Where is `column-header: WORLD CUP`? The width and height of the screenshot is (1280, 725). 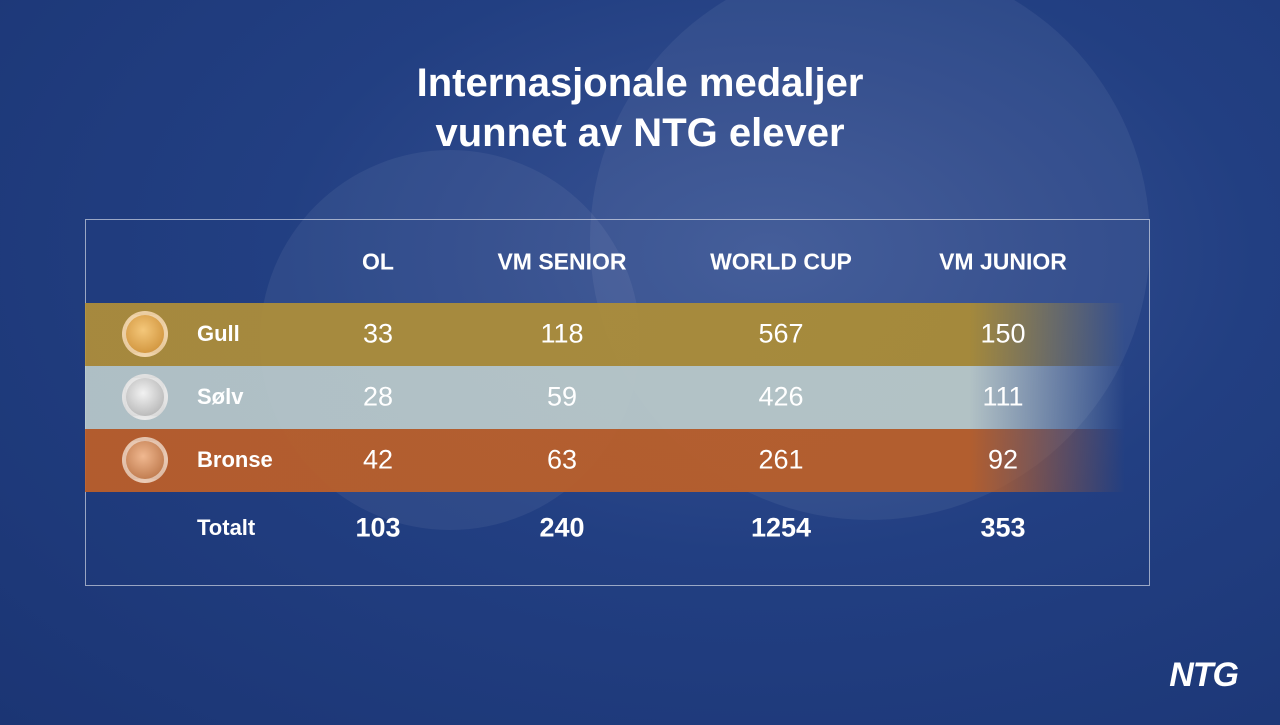
column-header: WORLD CUP is located at coordinates (781, 261).